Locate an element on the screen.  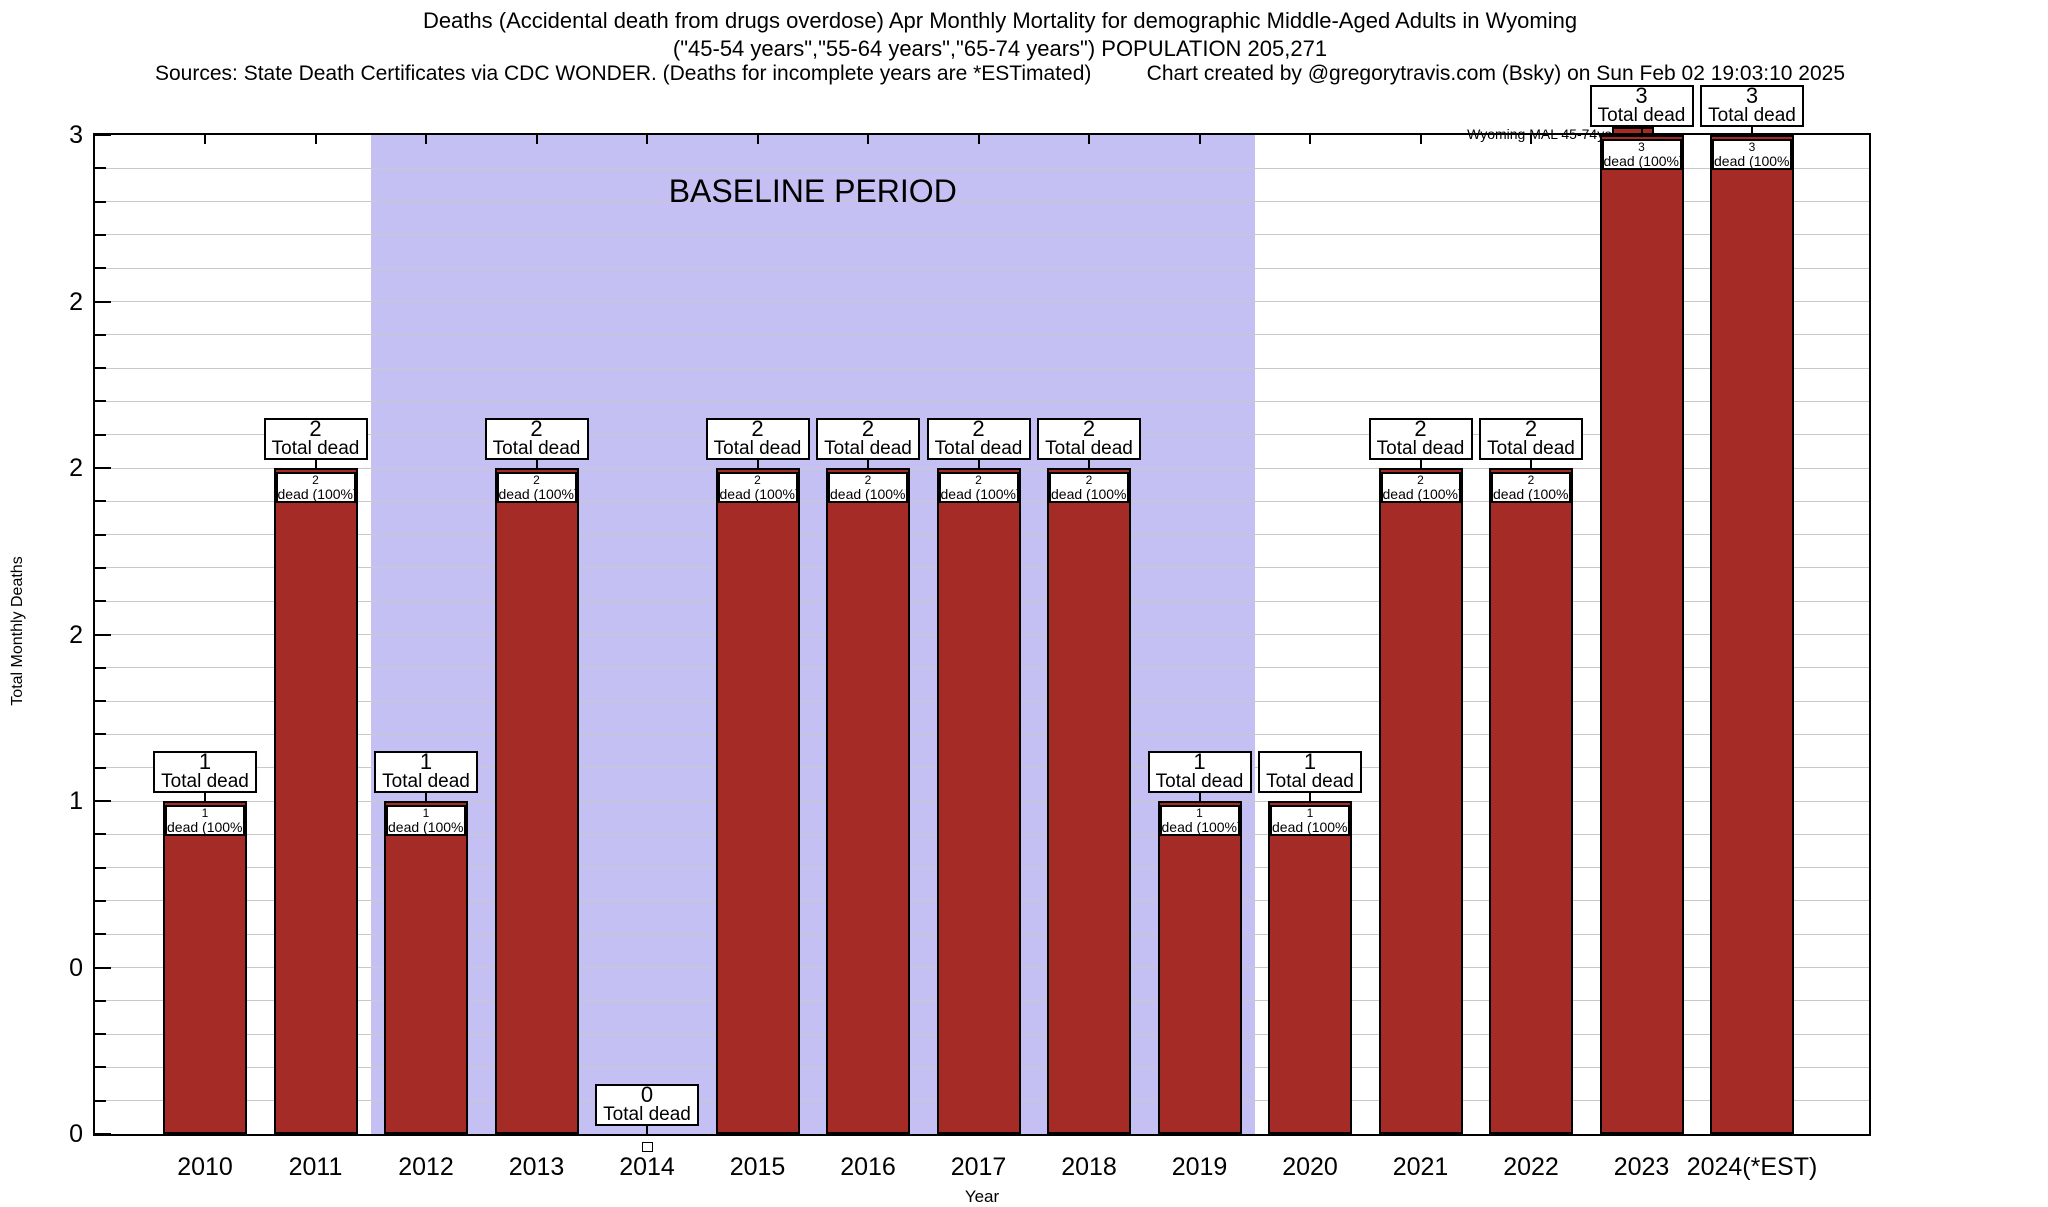
bar-2024(*EST) is located at coordinates (1752, 634).